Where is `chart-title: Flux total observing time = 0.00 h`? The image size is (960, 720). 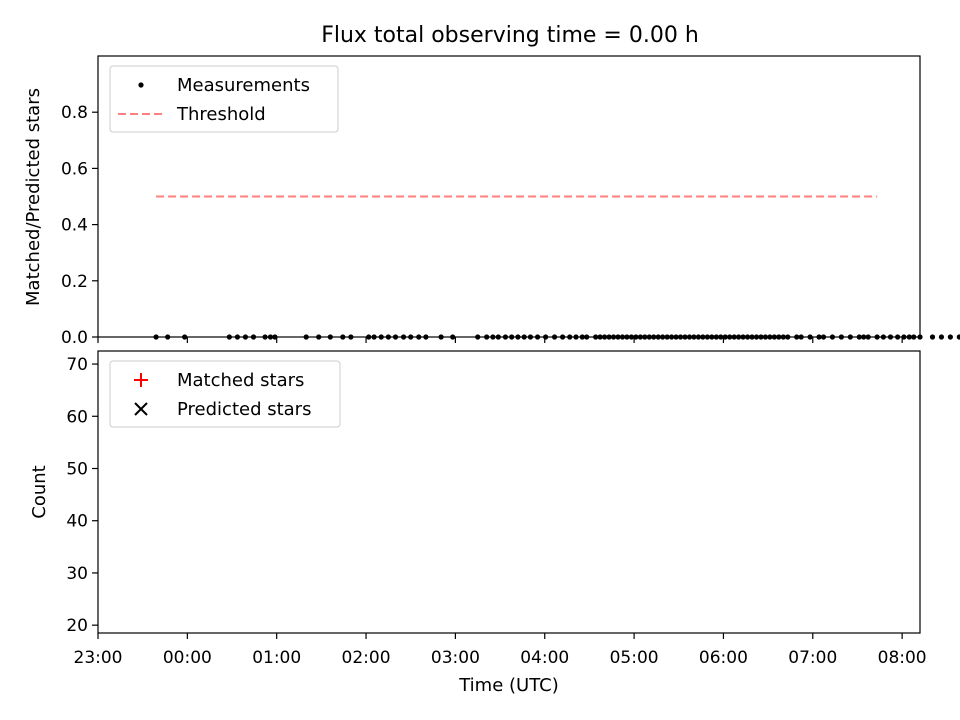 chart-title: Flux total observing time = 0.00 h is located at coordinates (510, 35).